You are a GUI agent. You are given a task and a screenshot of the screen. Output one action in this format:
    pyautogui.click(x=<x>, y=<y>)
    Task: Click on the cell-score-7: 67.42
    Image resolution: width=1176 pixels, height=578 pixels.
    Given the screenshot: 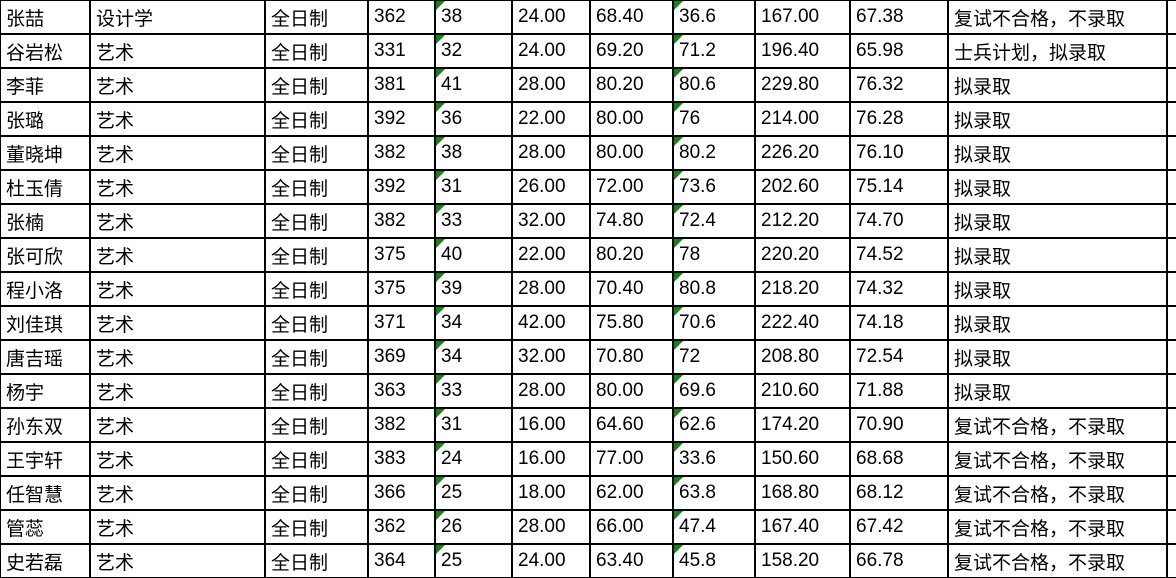 What is the action you would take?
    pyautogui.click(x=899, y=527)
    